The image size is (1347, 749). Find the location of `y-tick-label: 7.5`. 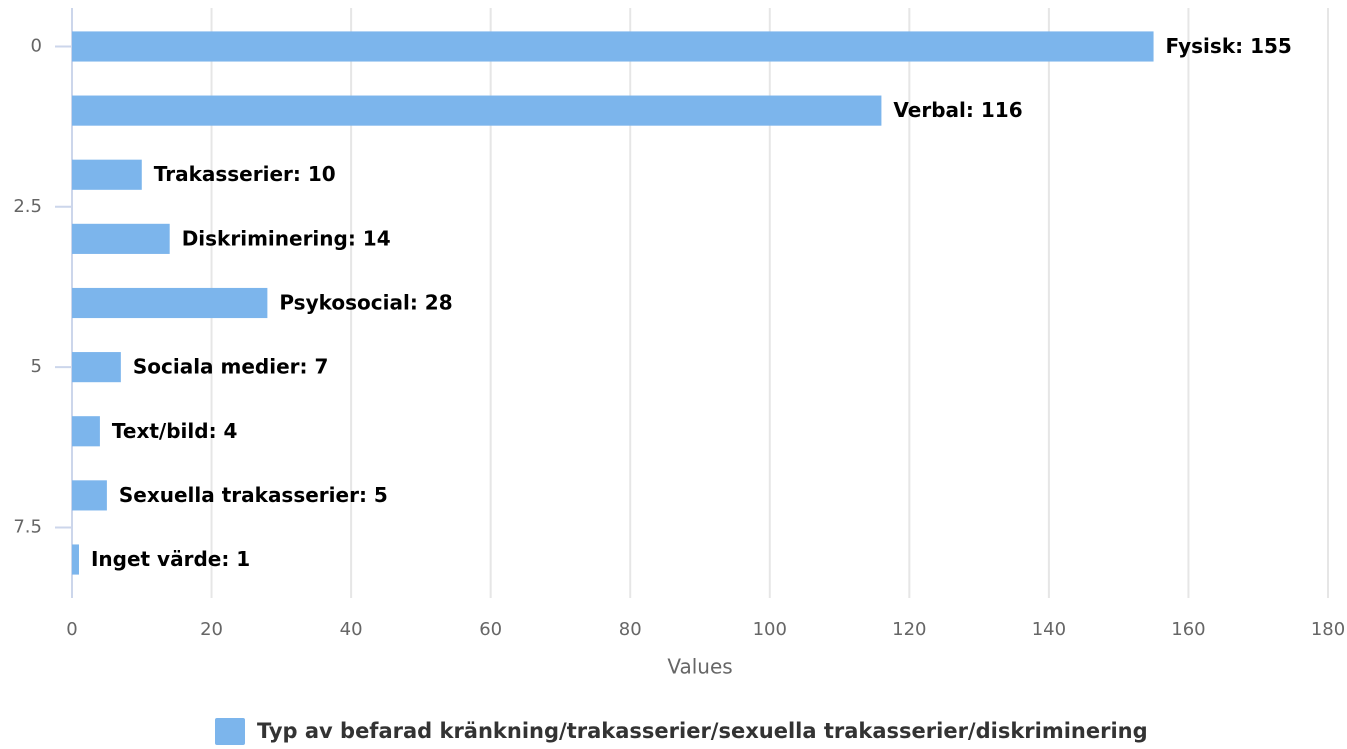

y-tick-label: 7.5 is located at coordinates (27, 526).